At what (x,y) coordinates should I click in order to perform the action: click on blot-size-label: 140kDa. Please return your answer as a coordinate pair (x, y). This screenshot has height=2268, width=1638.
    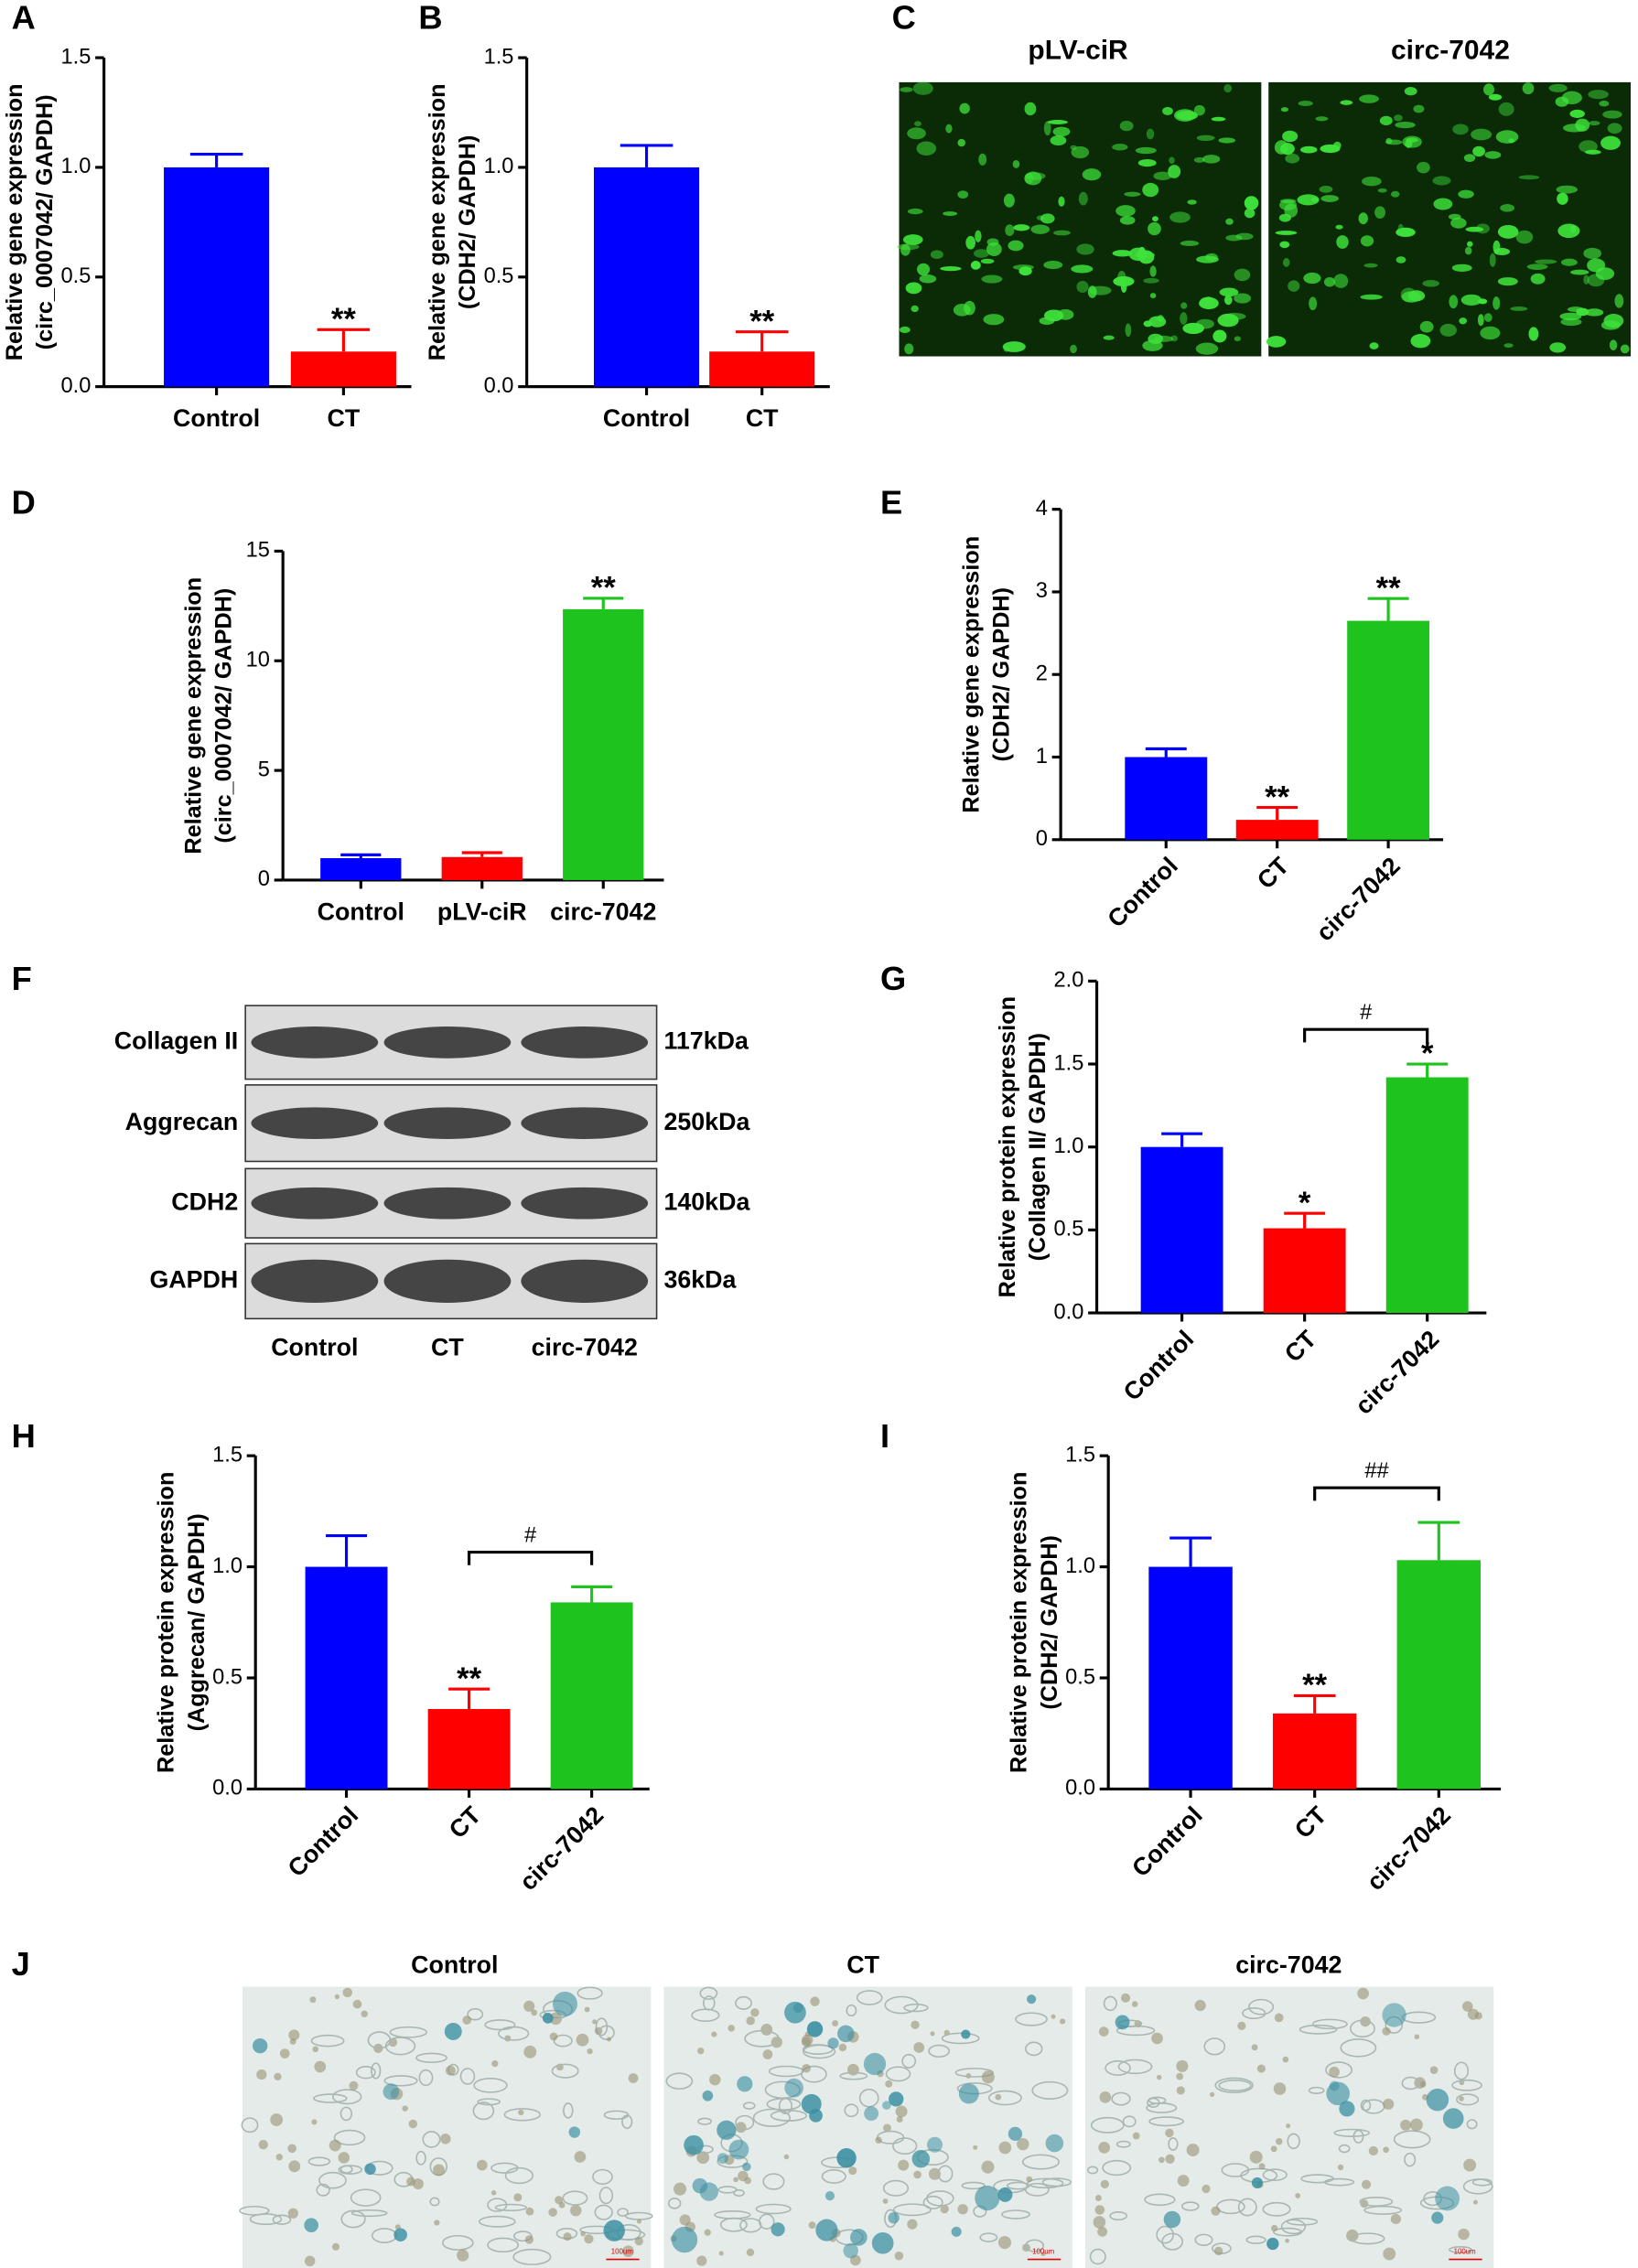
    Looking at the image, I should click on (706, 1201).